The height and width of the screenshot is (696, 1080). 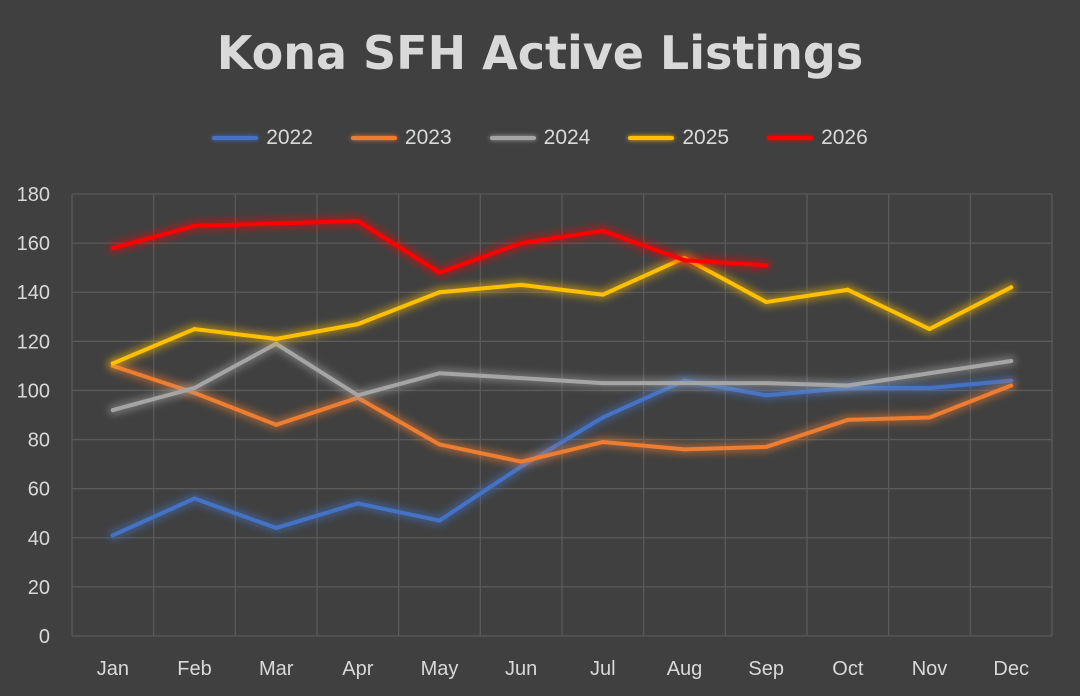 I want to click on x-tick-label: Sep, so click(x=766, y=669).